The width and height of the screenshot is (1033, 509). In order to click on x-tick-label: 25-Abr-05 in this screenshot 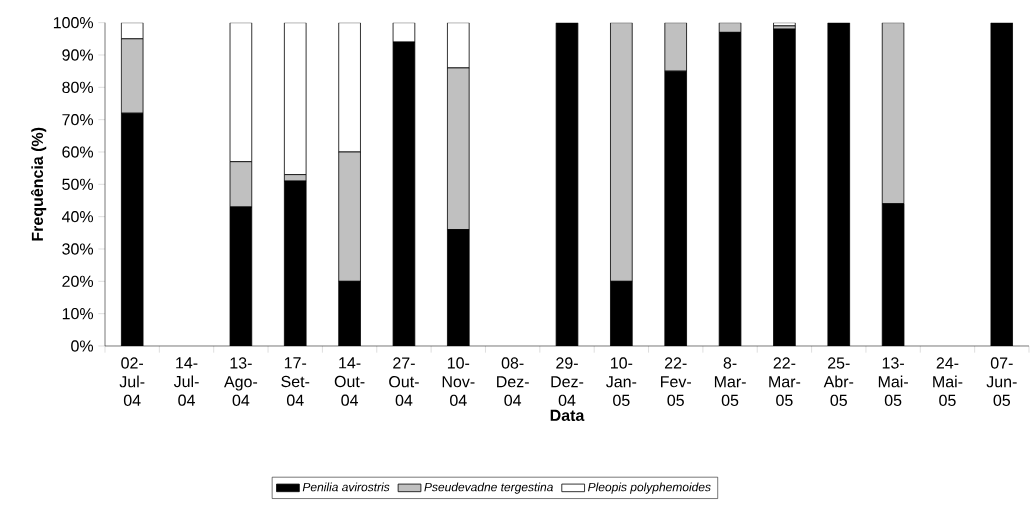, I will do `click(838, 382)`.